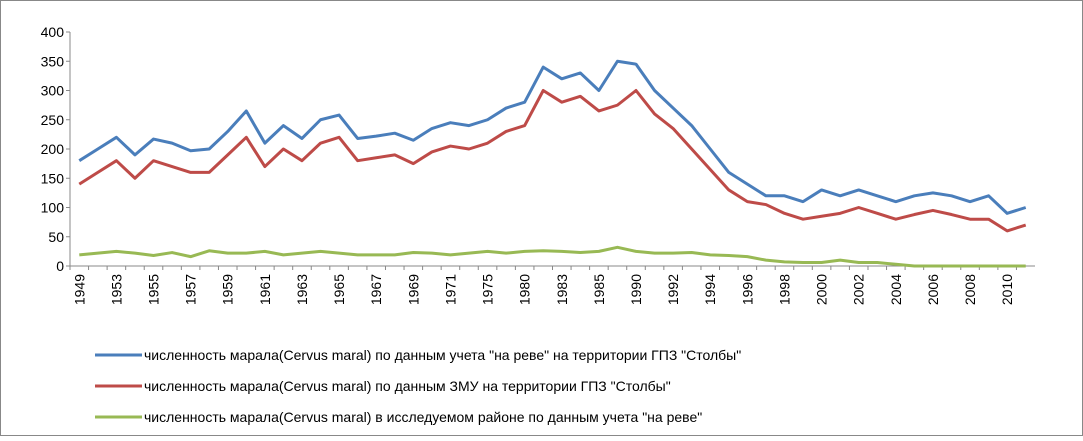  Describe the element at coordinates (53, 61) in the screenshot. I see `y-tick-label: 350` at that location.